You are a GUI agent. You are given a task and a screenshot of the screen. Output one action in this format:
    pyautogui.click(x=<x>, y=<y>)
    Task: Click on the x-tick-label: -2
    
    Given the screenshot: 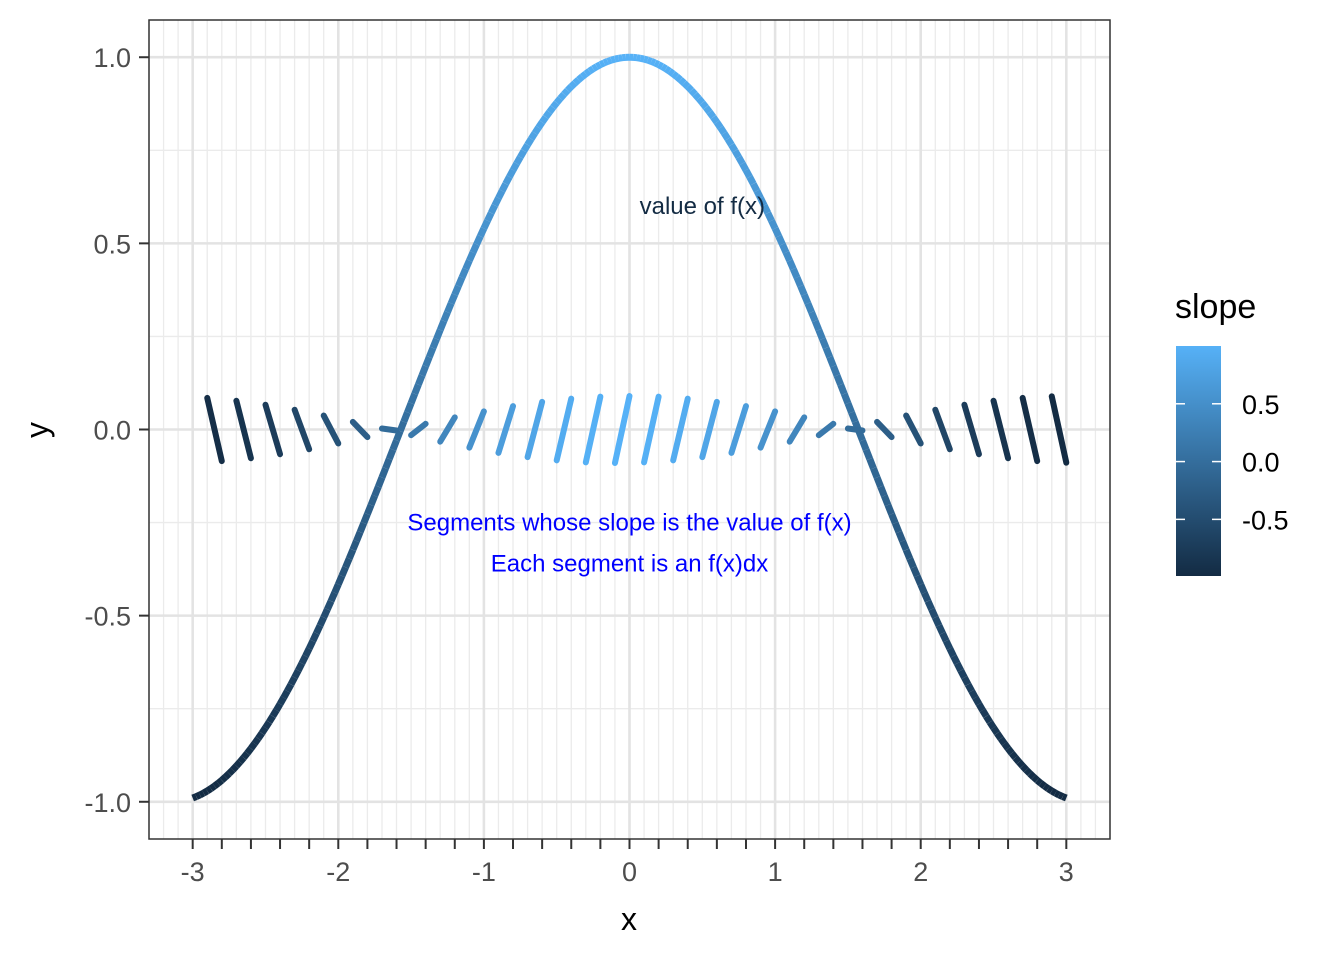 What is the action you would take?
    pyautogui.click(x=338, y=872)
    